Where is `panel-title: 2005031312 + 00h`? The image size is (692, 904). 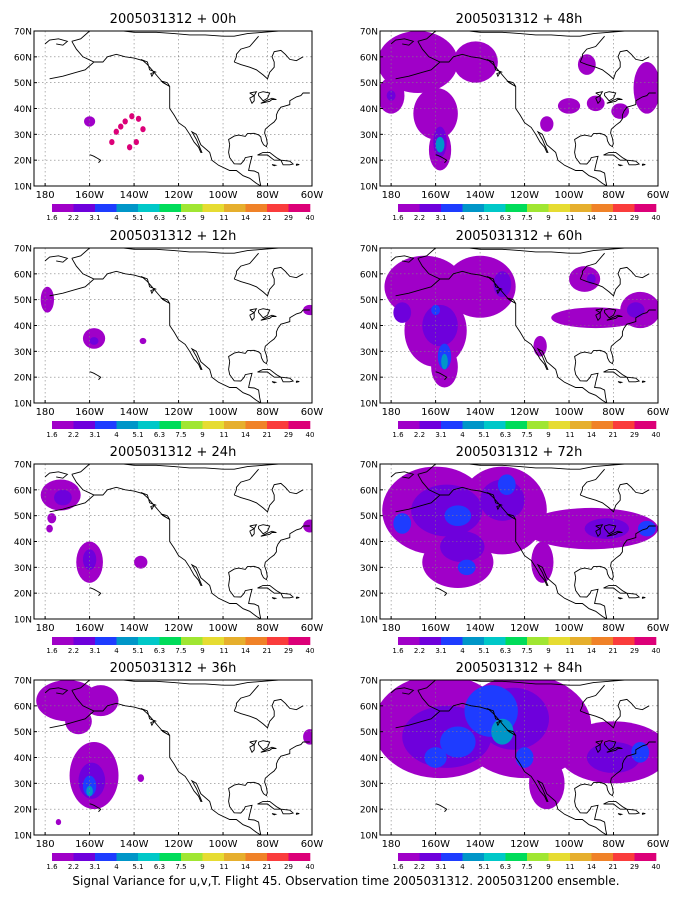 panel-title: 2005031312 + 00h is located at coordinates (173, 19).